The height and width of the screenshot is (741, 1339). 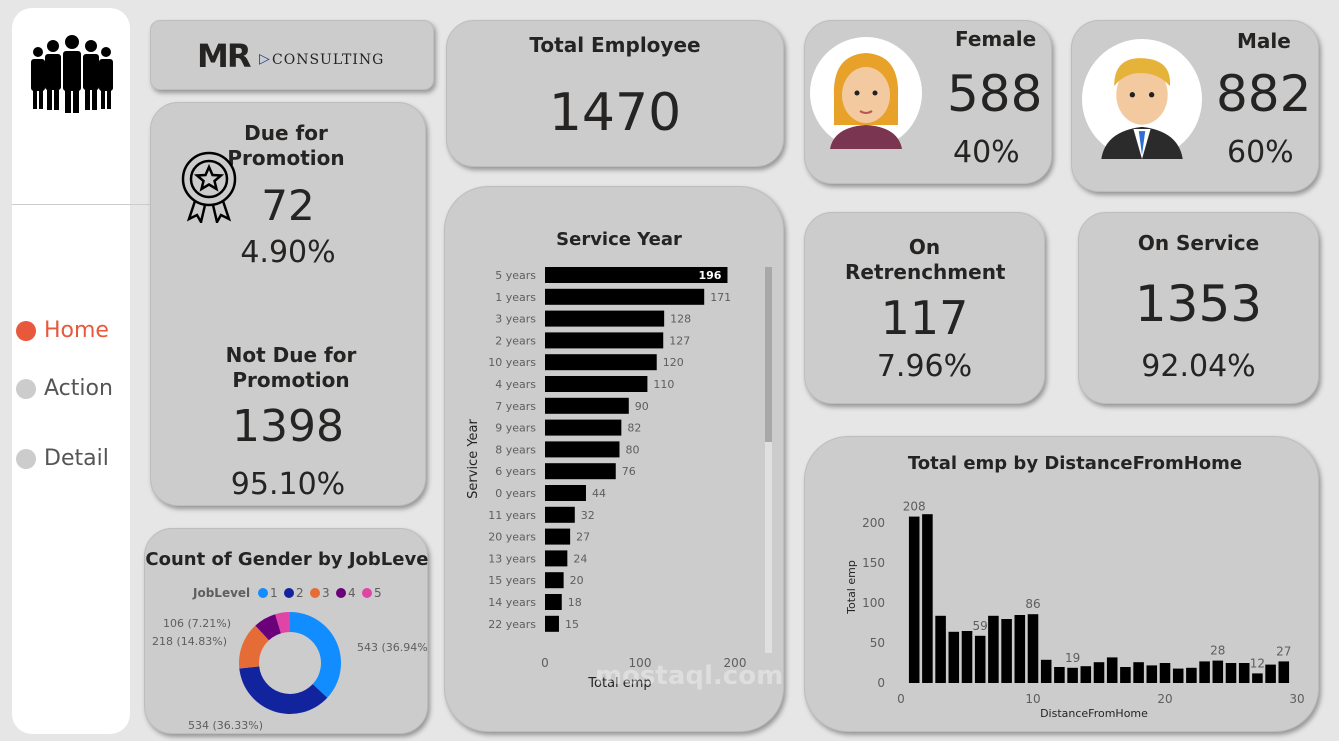 What do you see at coordinates (328, 60) in the screenshot?
I see `logo-sub: CONSULTING` at bounding box center [328, 60].